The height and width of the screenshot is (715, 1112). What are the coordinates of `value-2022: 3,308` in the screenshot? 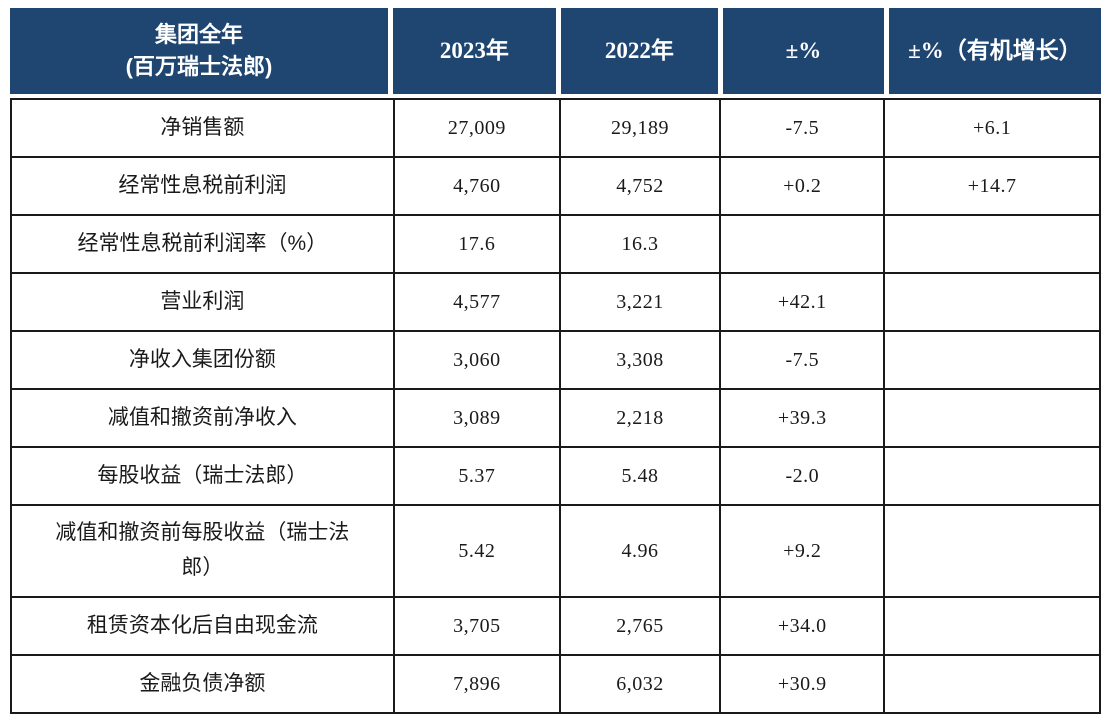 It's located at (640, 360).